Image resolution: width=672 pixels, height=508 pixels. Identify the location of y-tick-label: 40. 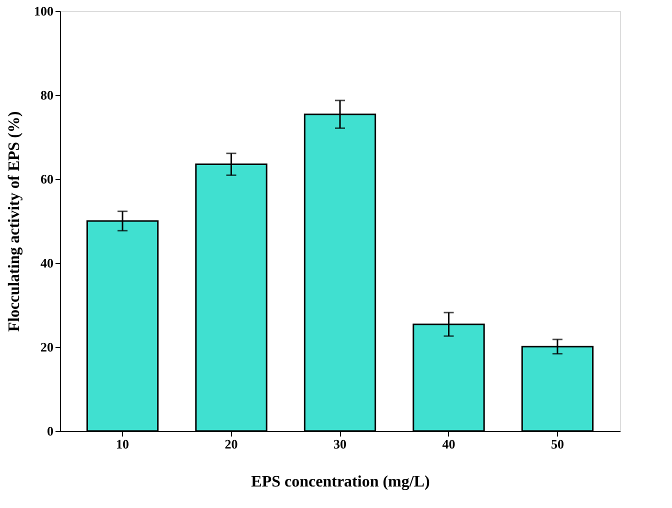
(47, 263).